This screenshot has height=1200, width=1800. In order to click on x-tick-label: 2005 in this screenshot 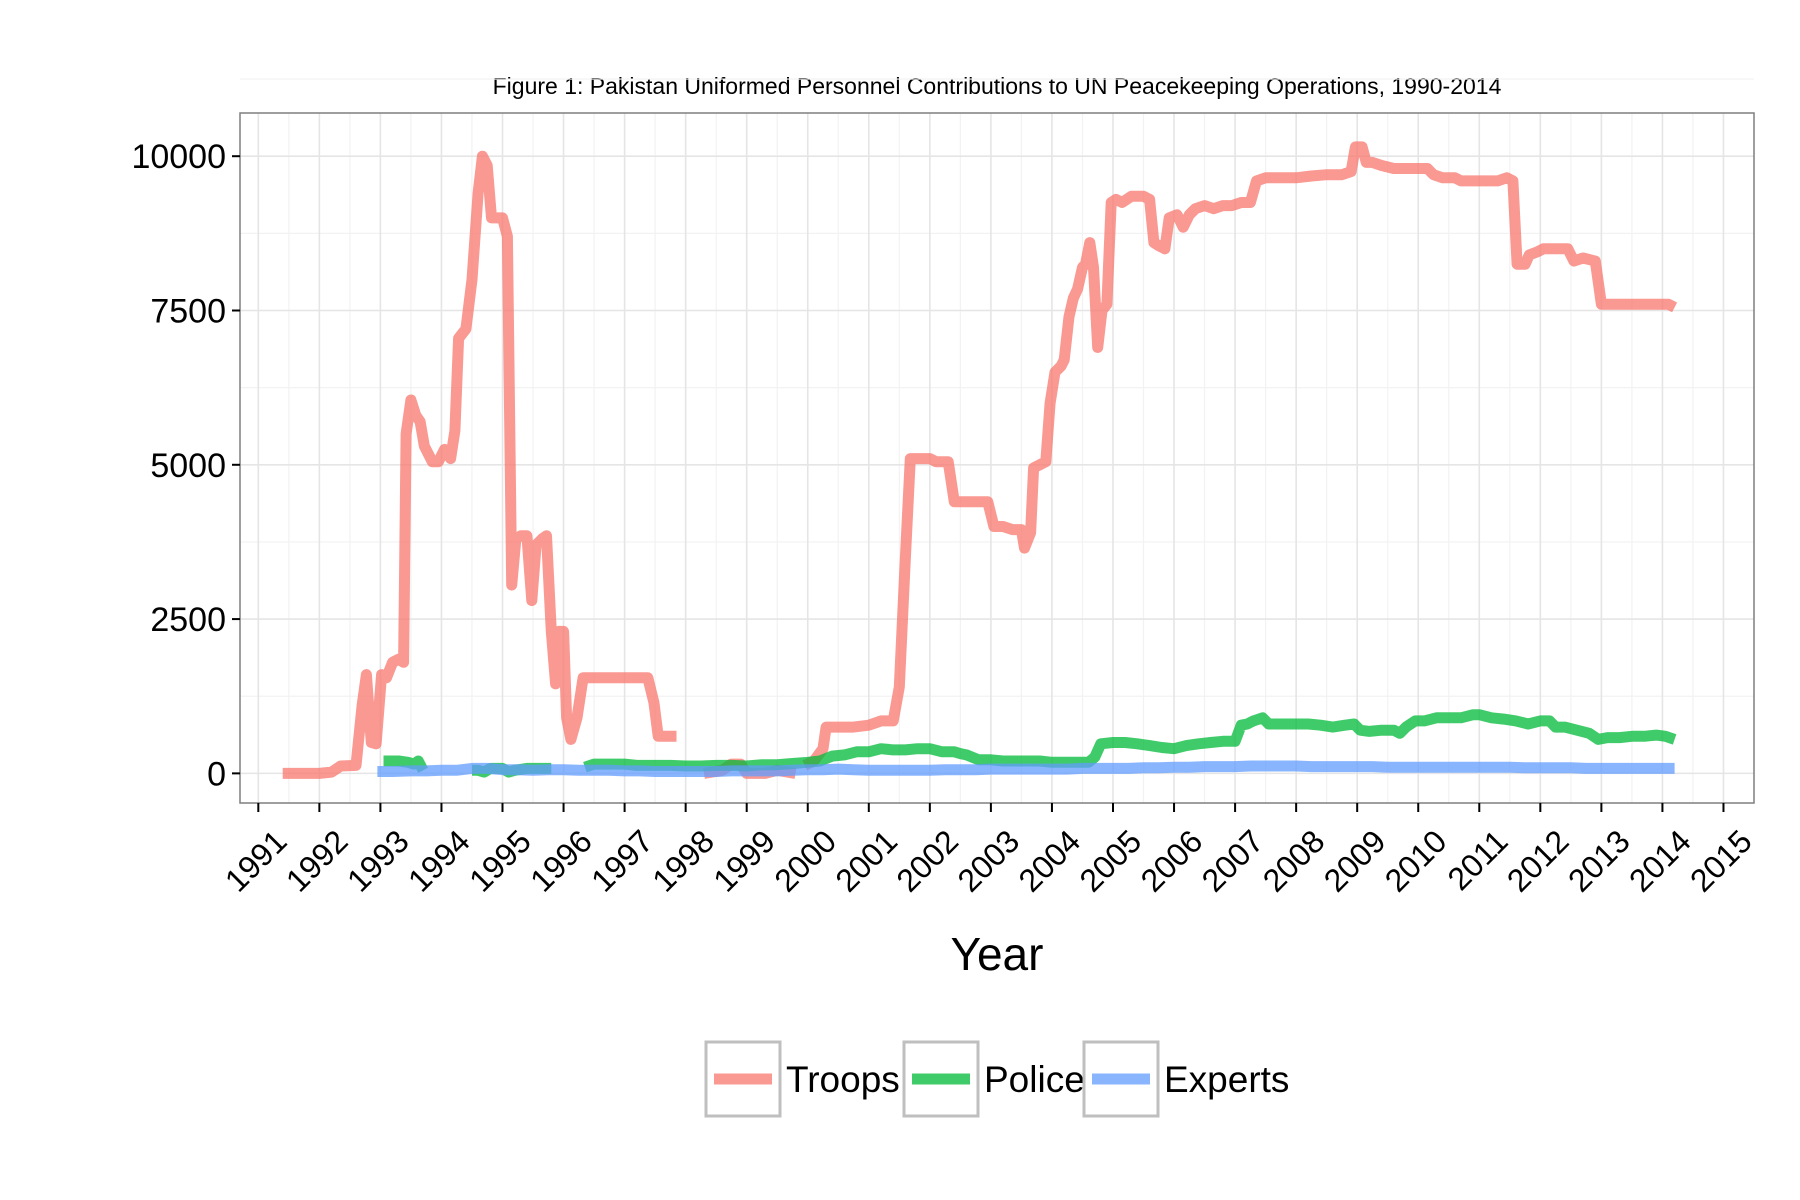, I will do `click(1111, 861)`.